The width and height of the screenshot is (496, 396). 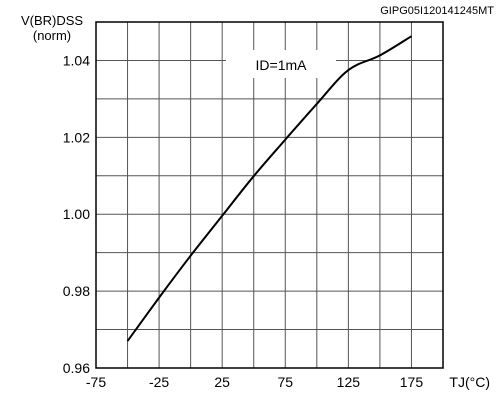 What do you see at coordinates (52, 35) in the screenshot?
I see `y-axis-label-unit: (norm)` at bounding box center [52, 35].